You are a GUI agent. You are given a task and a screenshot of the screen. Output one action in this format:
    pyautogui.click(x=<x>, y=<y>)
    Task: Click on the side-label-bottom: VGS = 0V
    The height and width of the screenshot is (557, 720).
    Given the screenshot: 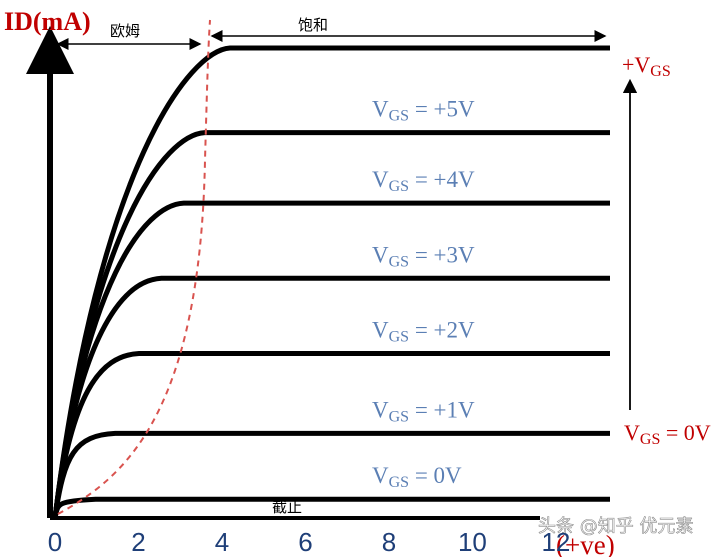 What is the action you would take?
    pyautogui.click(x=667, y=434)
    